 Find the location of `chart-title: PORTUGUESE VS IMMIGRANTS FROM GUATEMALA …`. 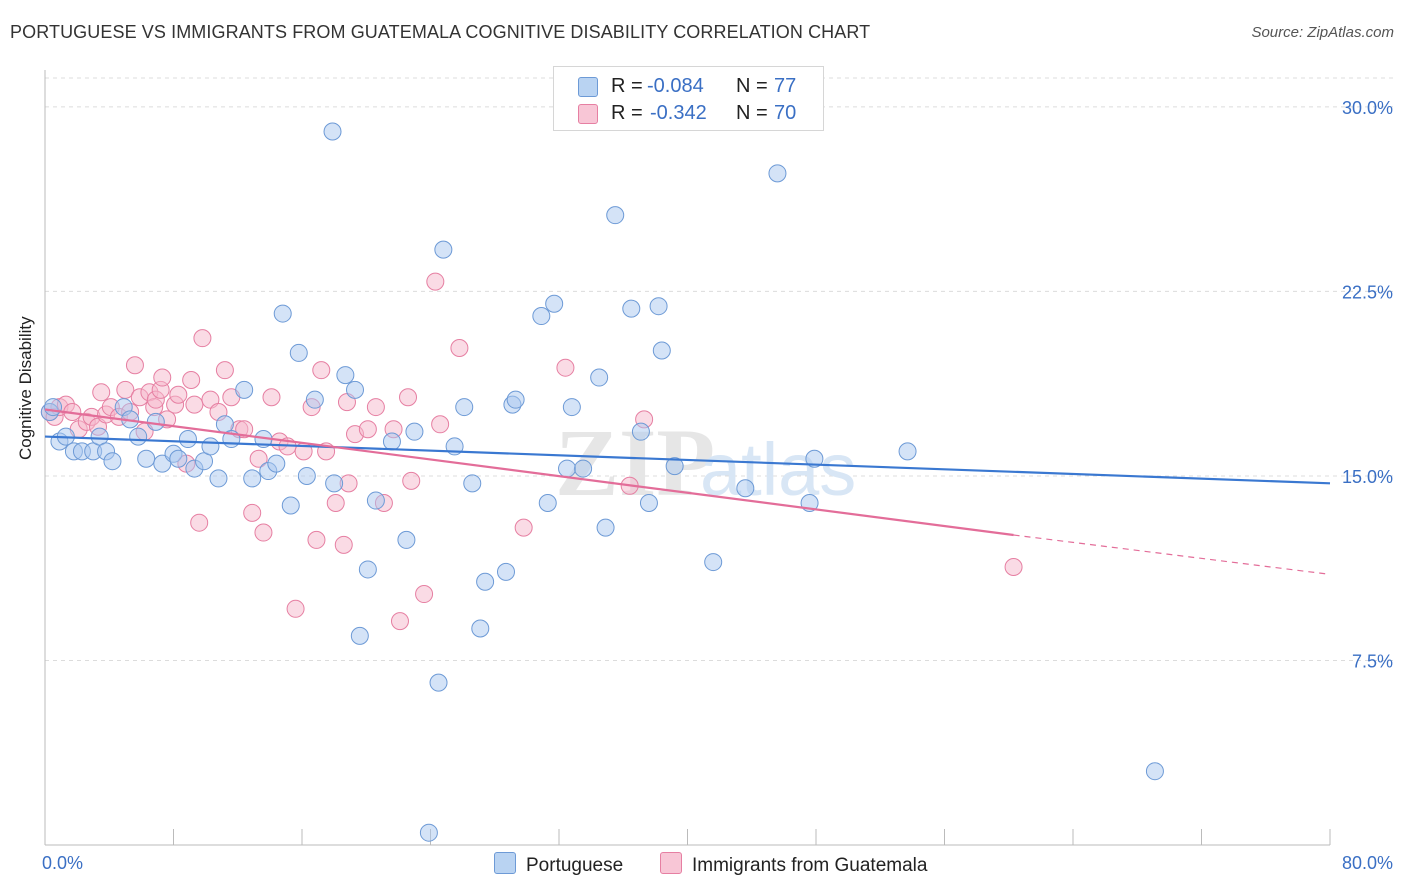

chart-title: PORTUGUESE VS IMMIGRANTS FROM GUATEMALA … is located at coordinates (440, 32).